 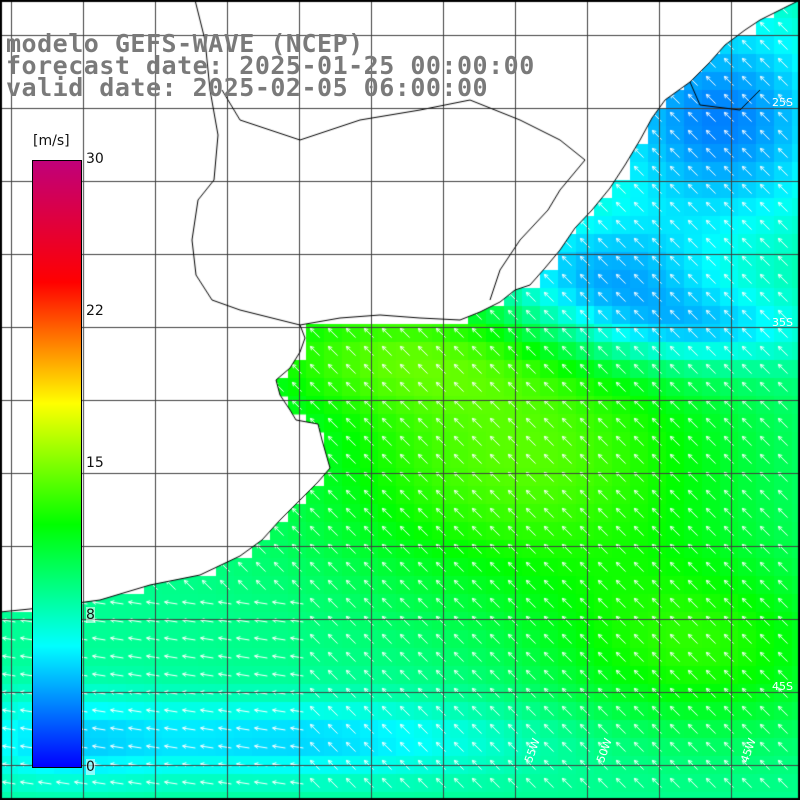 I want to click on model-title: modelo GEFS-WAVE (NCEP), so click(x=185, y=43).